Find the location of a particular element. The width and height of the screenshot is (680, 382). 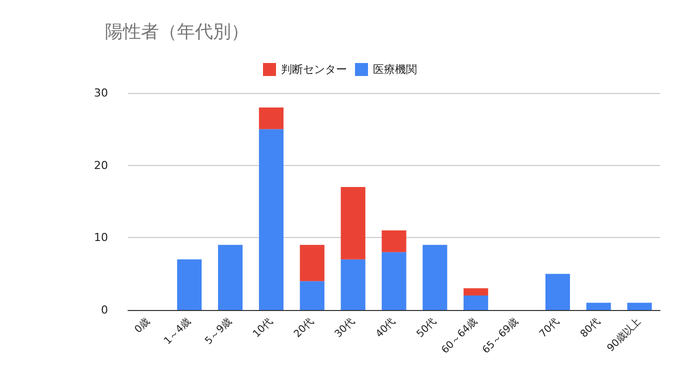

x-tick-label: 60～64歳 is located at coordinates (459, 335).